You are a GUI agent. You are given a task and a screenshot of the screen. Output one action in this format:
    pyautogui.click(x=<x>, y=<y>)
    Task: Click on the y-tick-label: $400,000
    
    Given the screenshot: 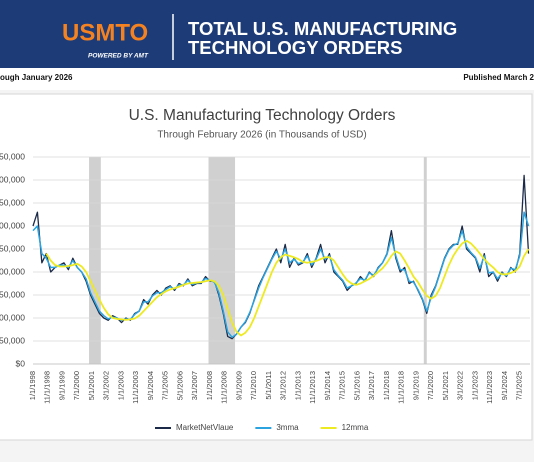 What is the action you would take?
    pyautogui.click(x=12, y=179)
    